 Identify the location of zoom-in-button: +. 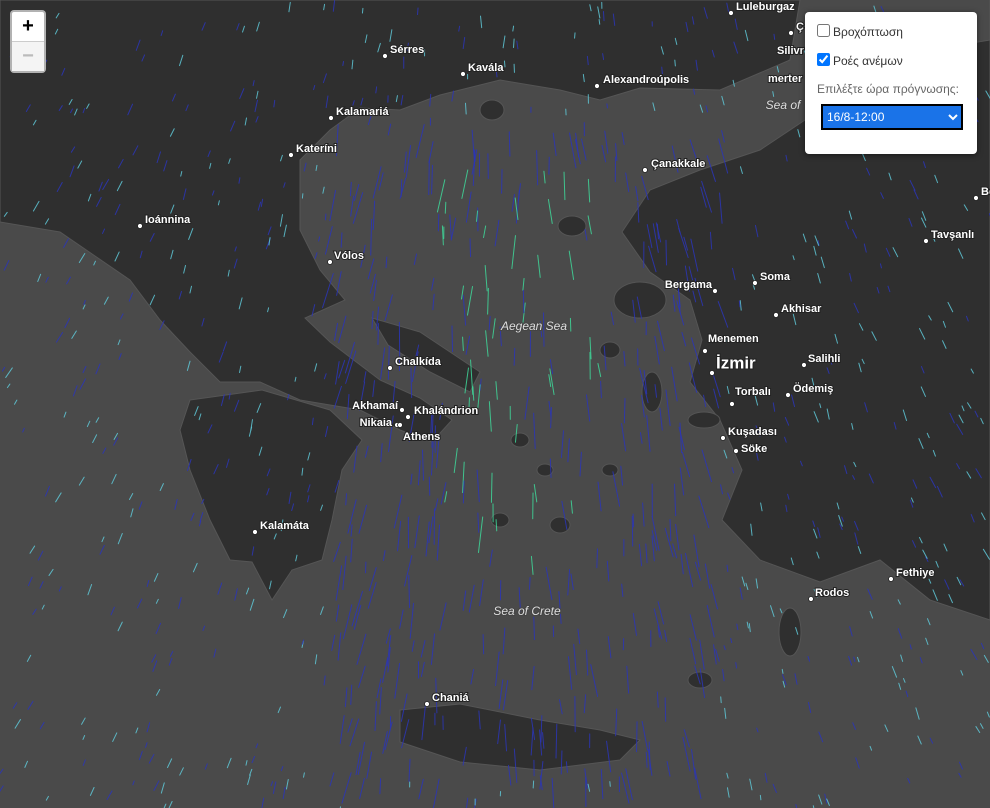
(28, 26).